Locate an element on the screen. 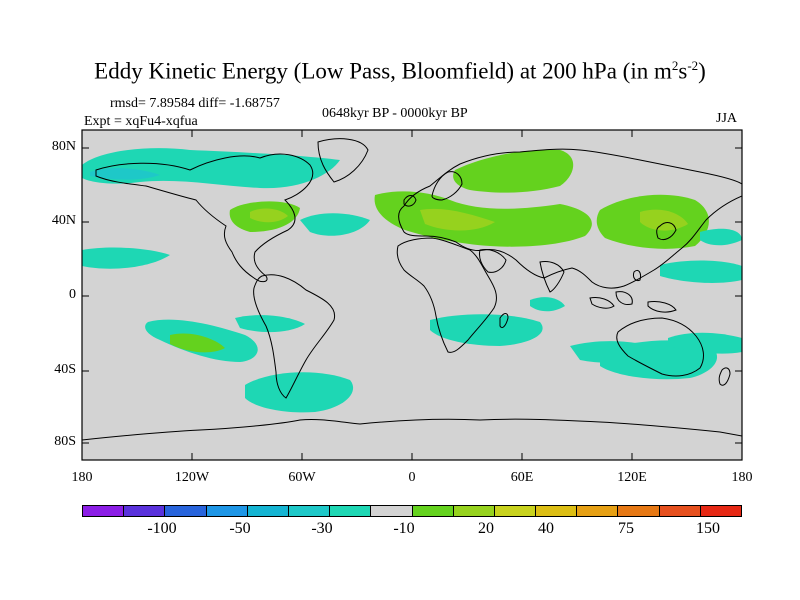 The height and width of the screenshot is (600, 800). experiment-label: Expt = xqFu4-xqfua is located at coordinates (141, 121).